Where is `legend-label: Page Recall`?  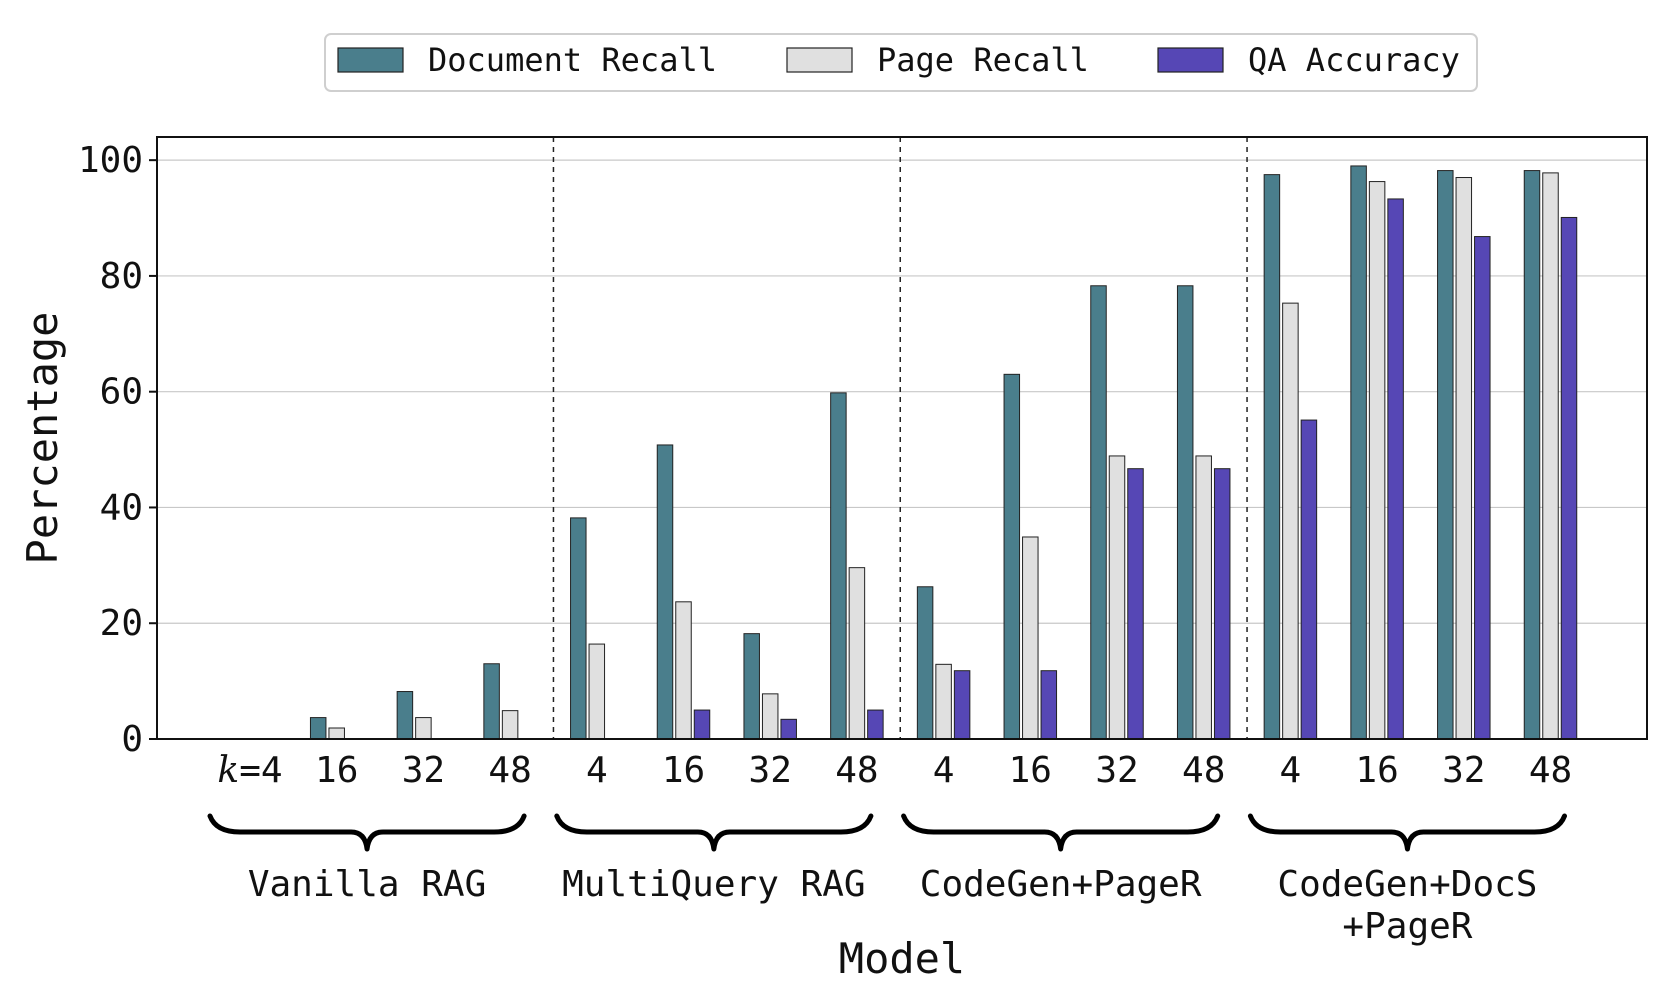
legend-label: Page Recall is located at coordinates (983, 60).